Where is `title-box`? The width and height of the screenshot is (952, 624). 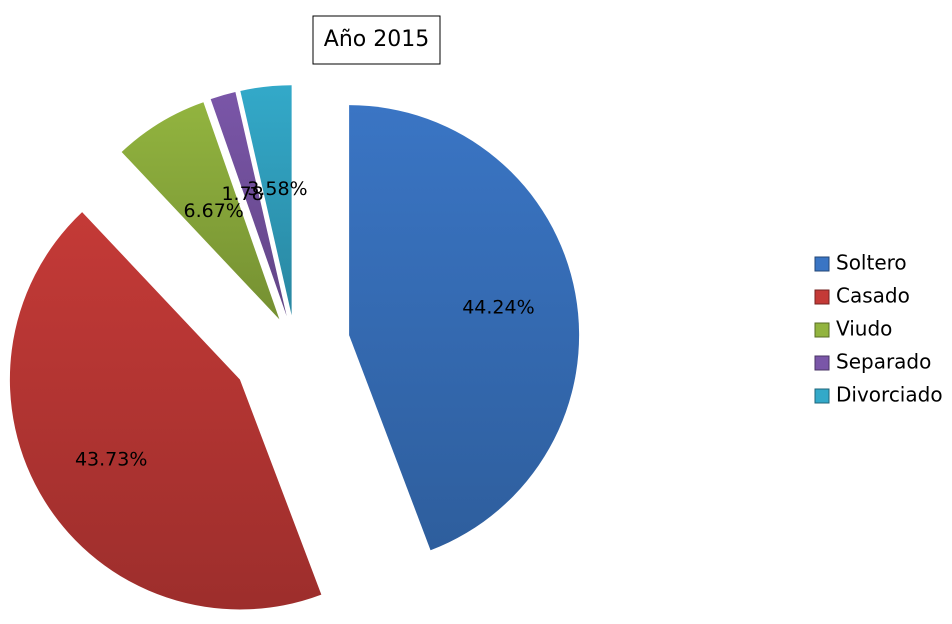 title-box is located at coordinates (376, 40).